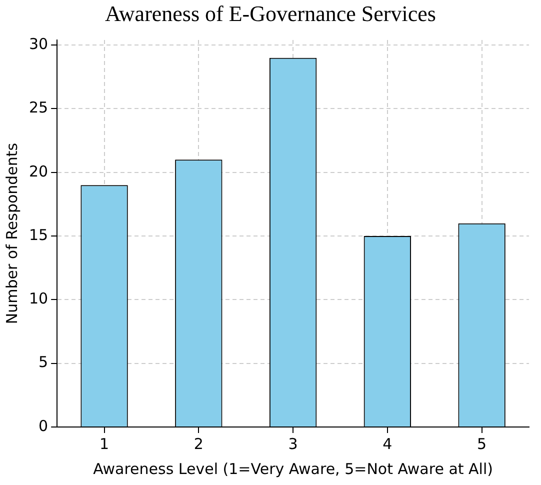 Image resolution: width=541 pixels, height=485 pixels. I want to click on x-axis-title: Awareness Level (1=Very Aware, 5=Not Aware at All), so click(293, 469).